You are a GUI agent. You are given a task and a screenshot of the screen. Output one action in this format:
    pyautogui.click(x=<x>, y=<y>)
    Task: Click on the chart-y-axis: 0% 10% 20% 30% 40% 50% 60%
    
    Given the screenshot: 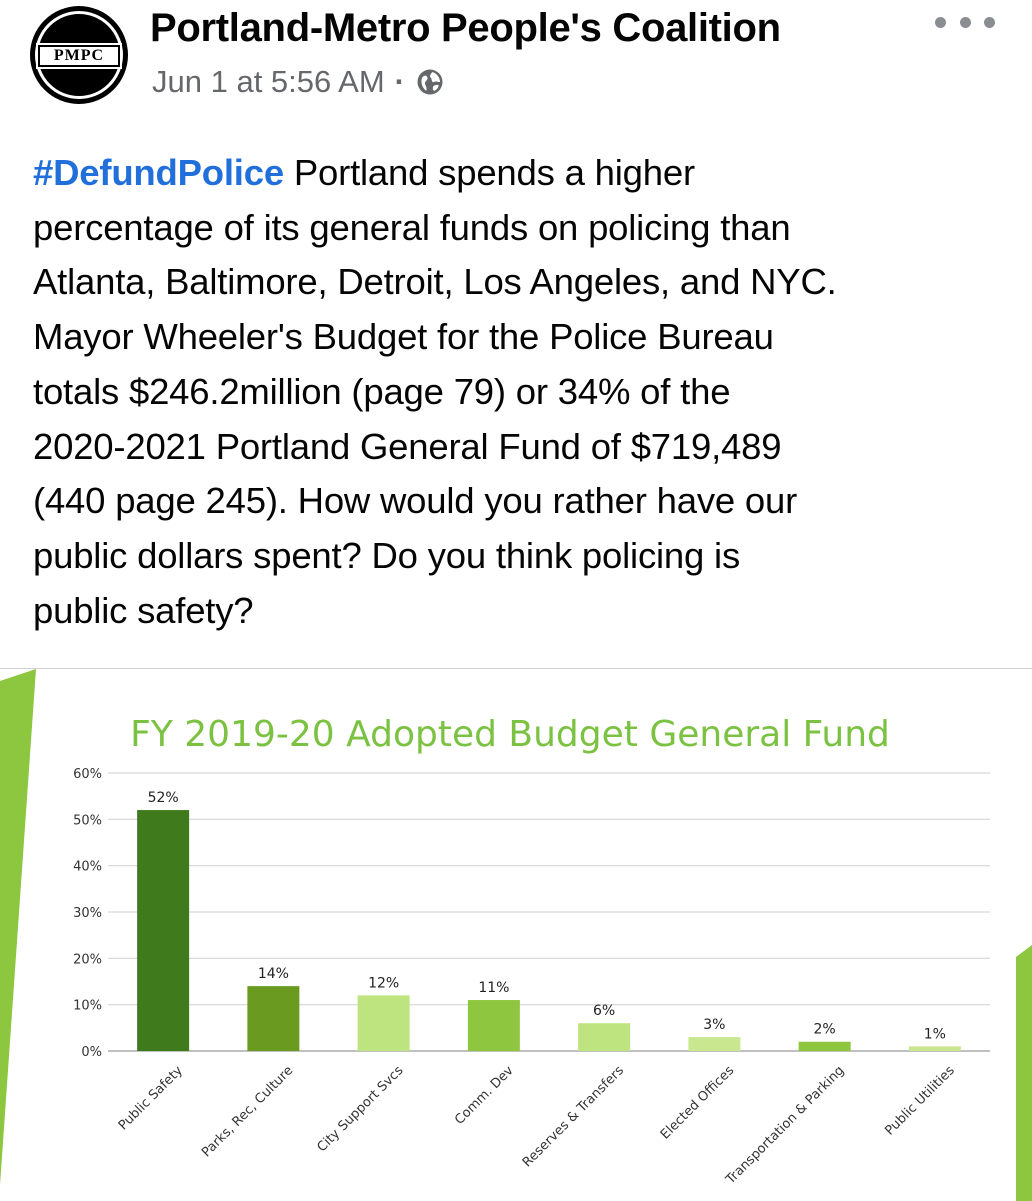 What is the action you would take?
    pyautogui.click(x=87, y=913)
    